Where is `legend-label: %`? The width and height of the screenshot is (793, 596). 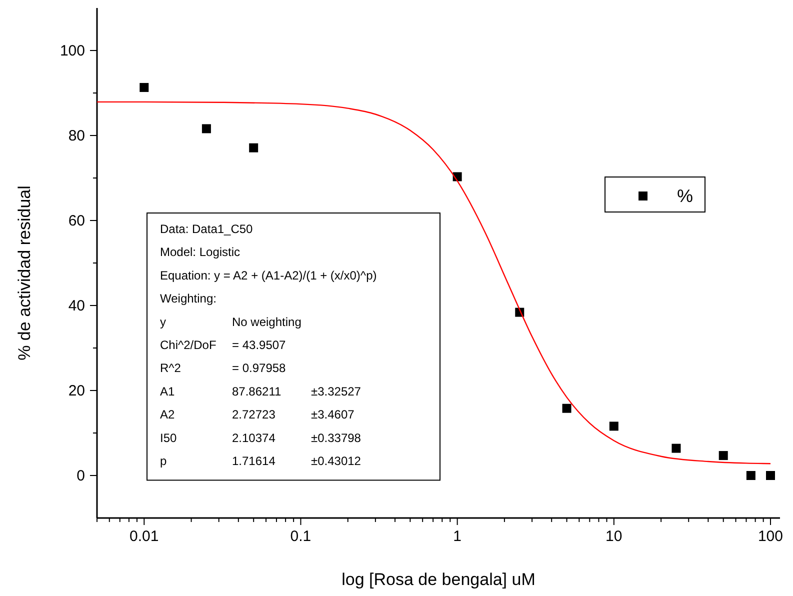 legend-label: % is located at coordinates (685, 196).